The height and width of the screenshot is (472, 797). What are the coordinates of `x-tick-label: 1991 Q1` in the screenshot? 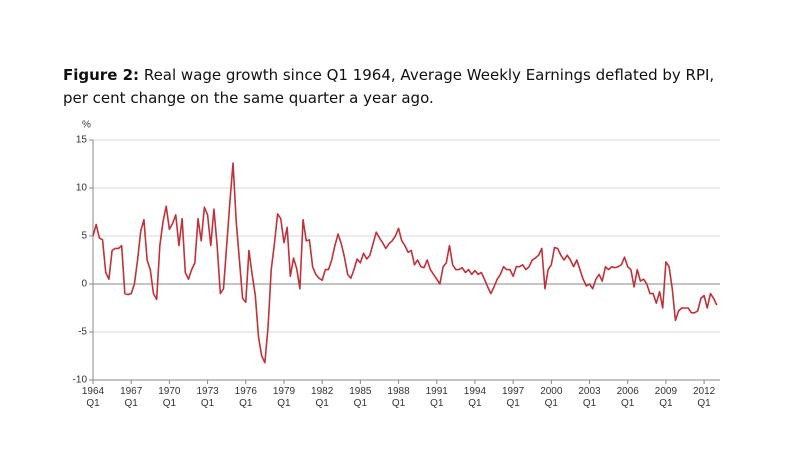 It's located at (436, 397).